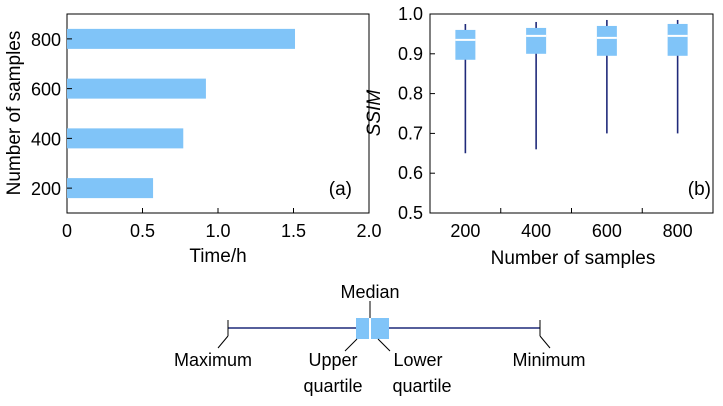 This screenshot has height=406, width=723. Describe the element at coordinates (332, 360) in the screenshot. I see `legend-upper-label-1: Upper` at that location.